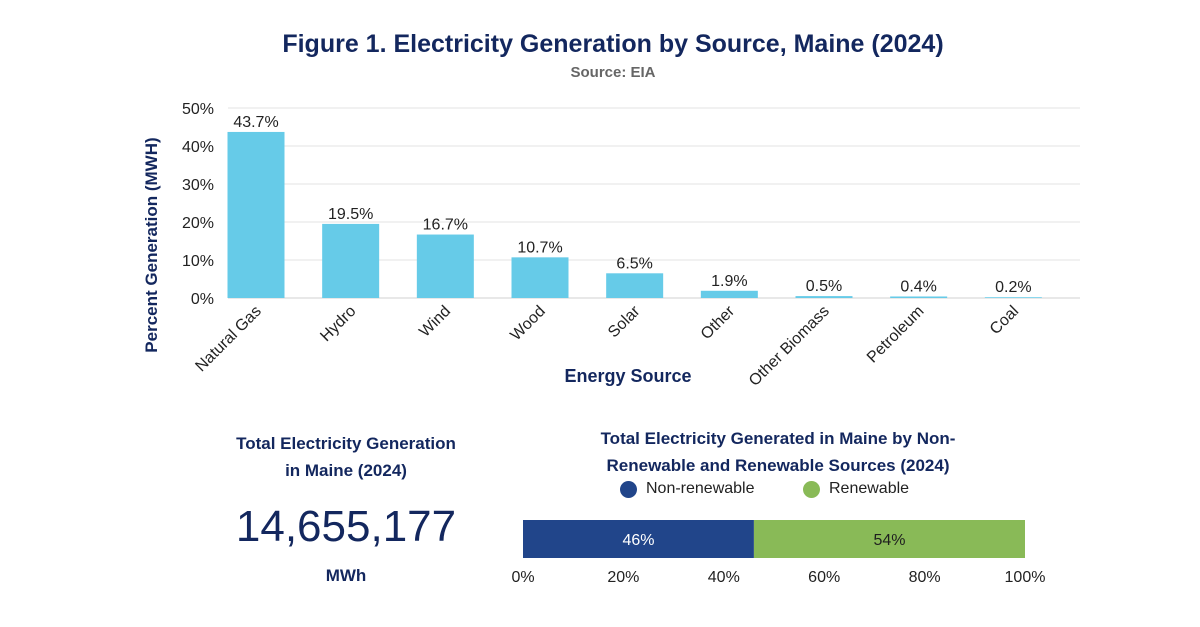  I want to click on segment-label: 54%, so click(889, 540).